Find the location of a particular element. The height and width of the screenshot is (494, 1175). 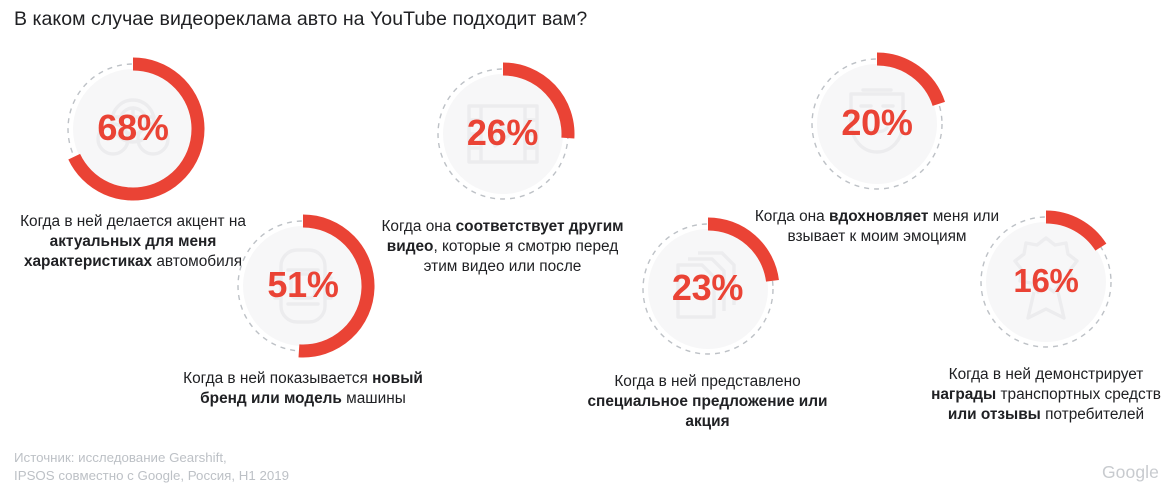

donut-value-label: 51% is located at coordinates (303, 284).